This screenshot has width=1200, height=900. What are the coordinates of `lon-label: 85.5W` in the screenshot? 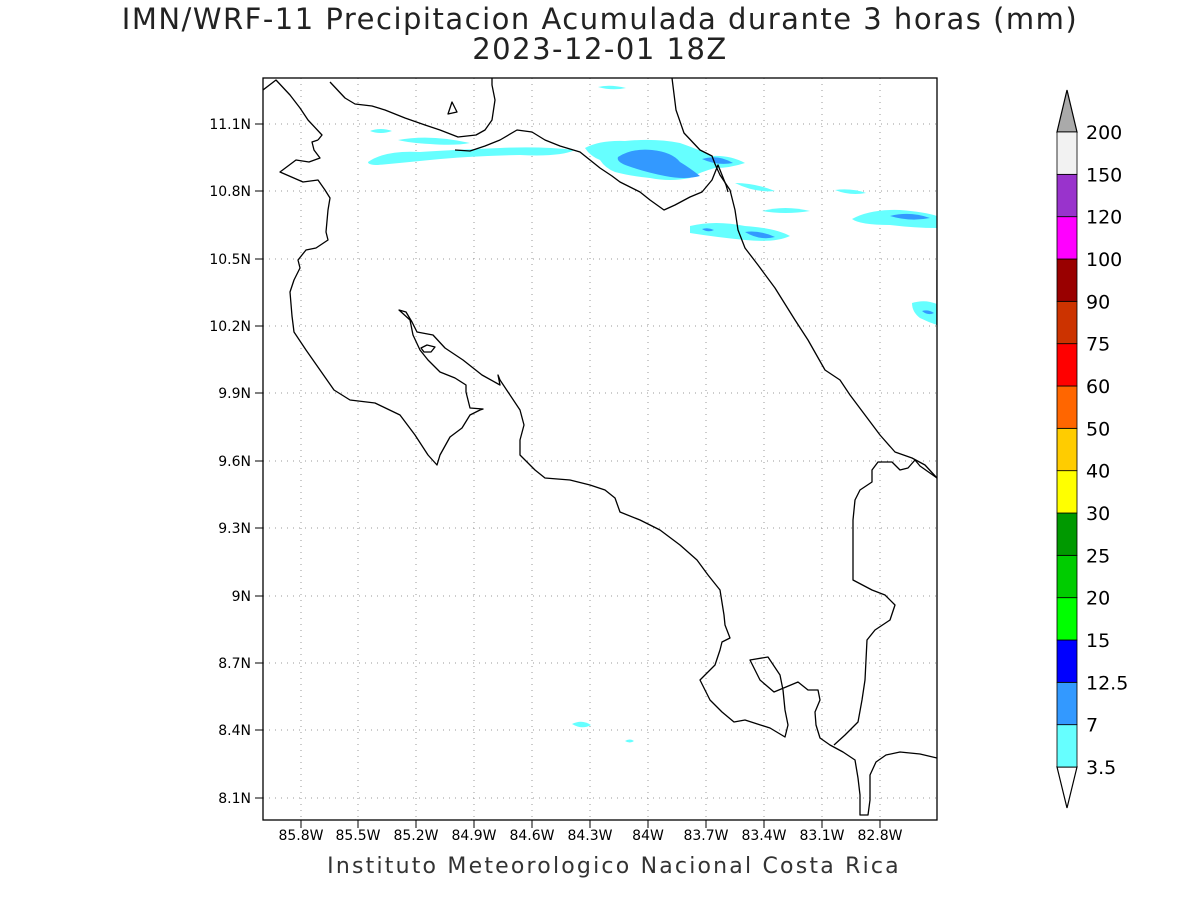 It's located at (357, 836).